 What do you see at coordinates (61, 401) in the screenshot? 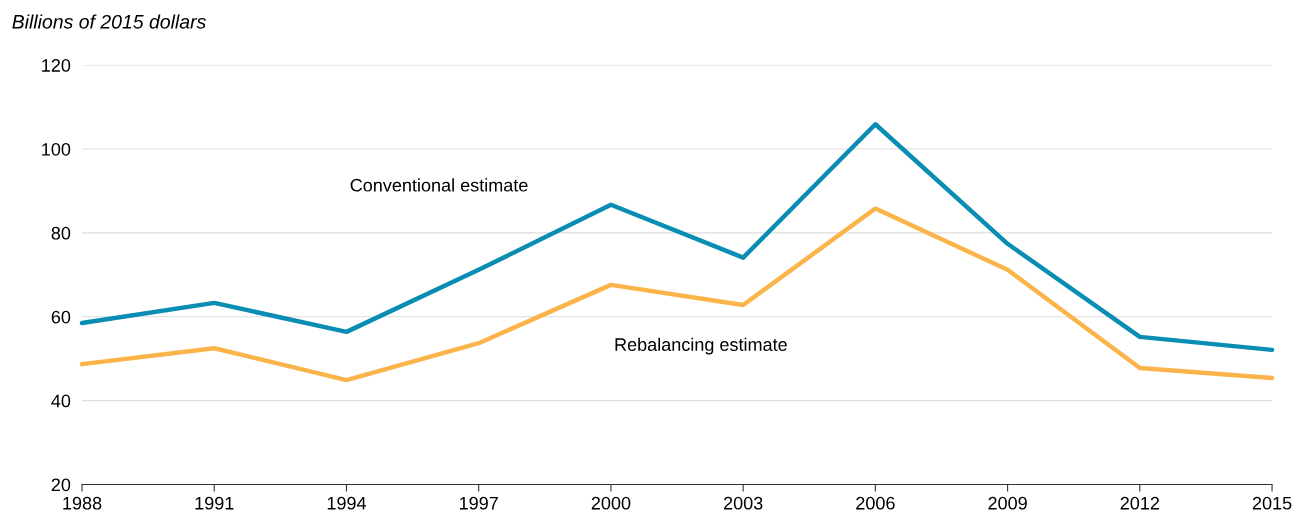
I see `y-tick-label: 40` at bounding box center [61, 401].